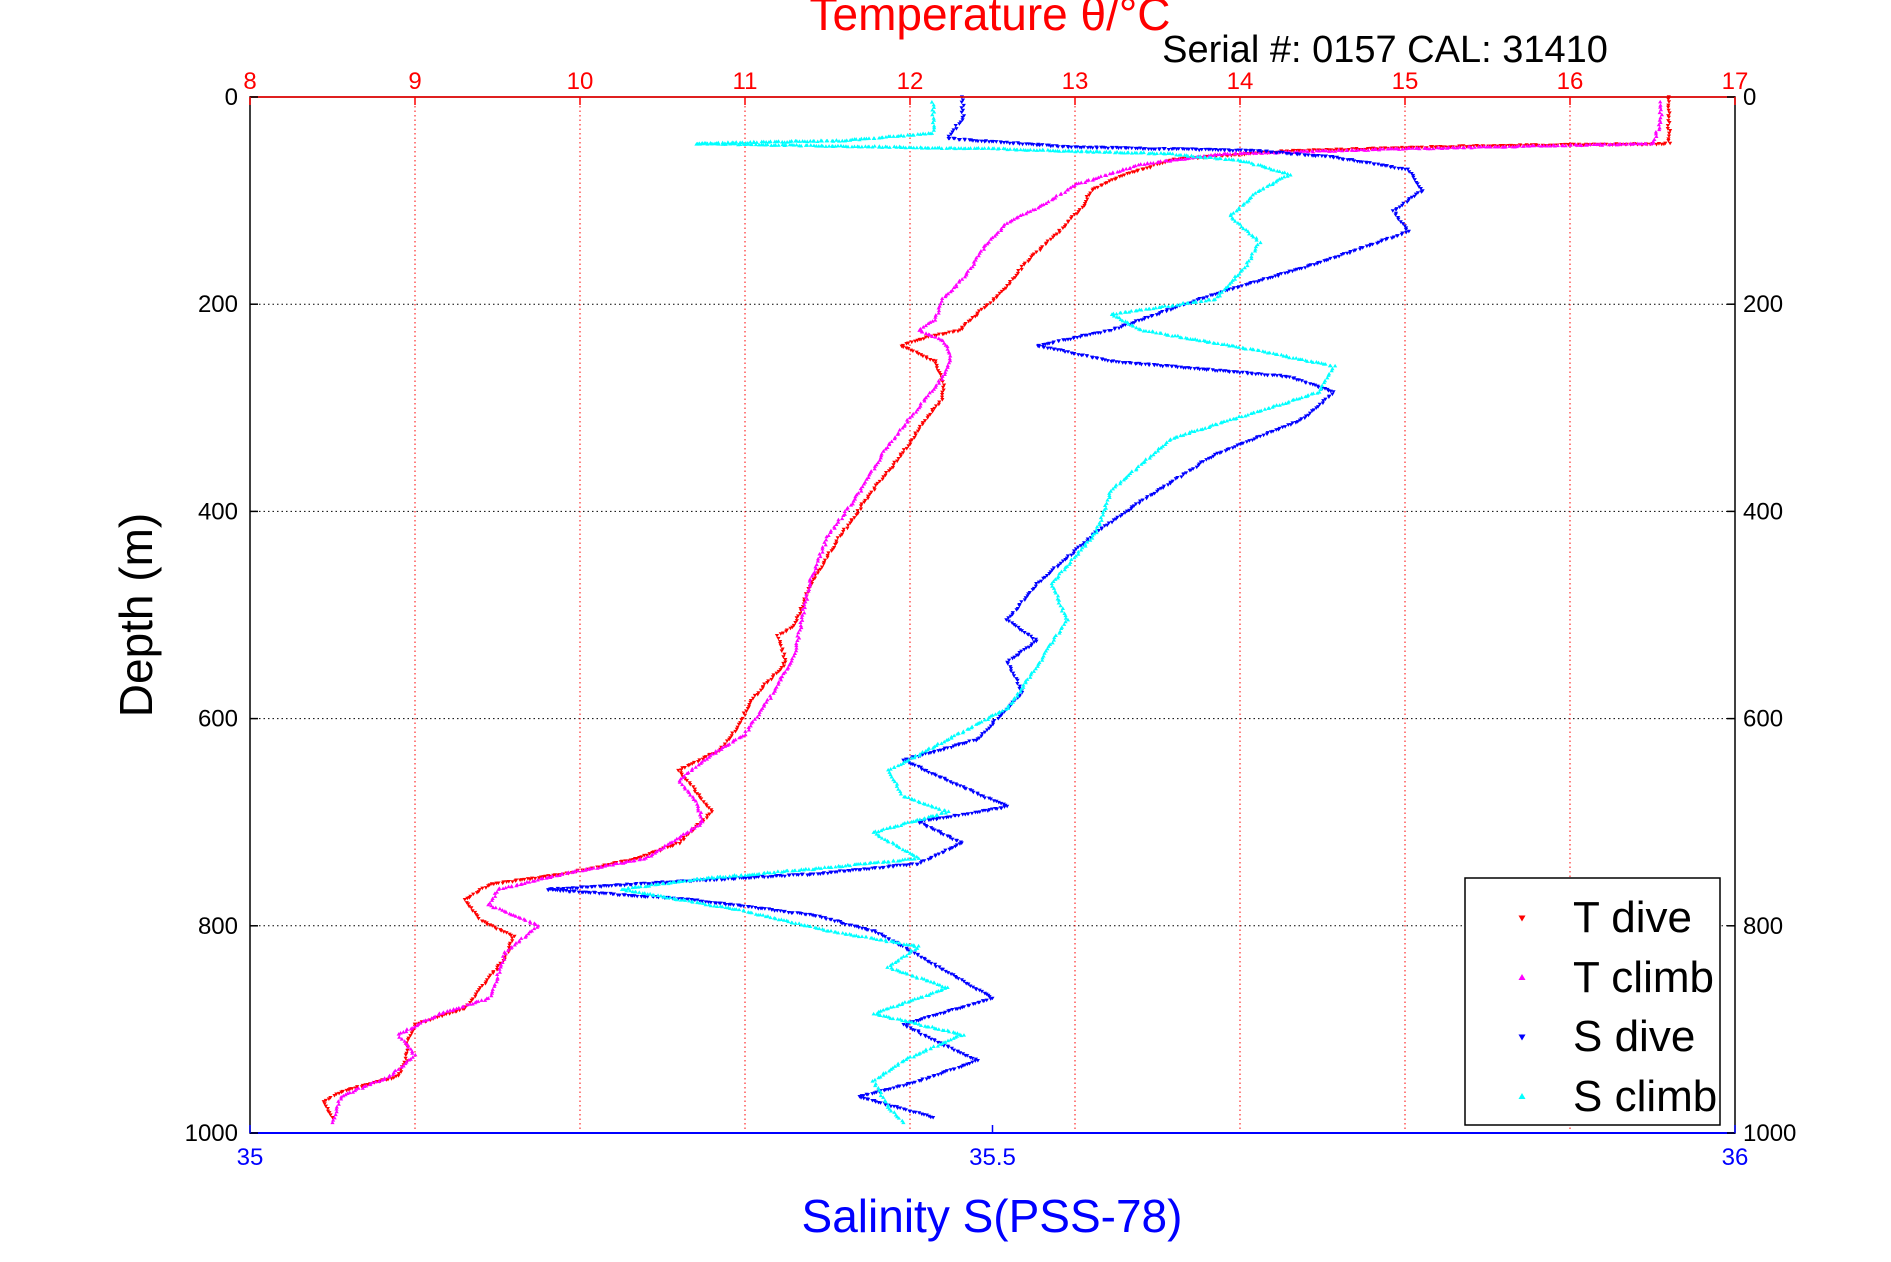 This screenshot has height=1262, width=1891. I want to click on y-tick-label: 600, so click(218, 719).